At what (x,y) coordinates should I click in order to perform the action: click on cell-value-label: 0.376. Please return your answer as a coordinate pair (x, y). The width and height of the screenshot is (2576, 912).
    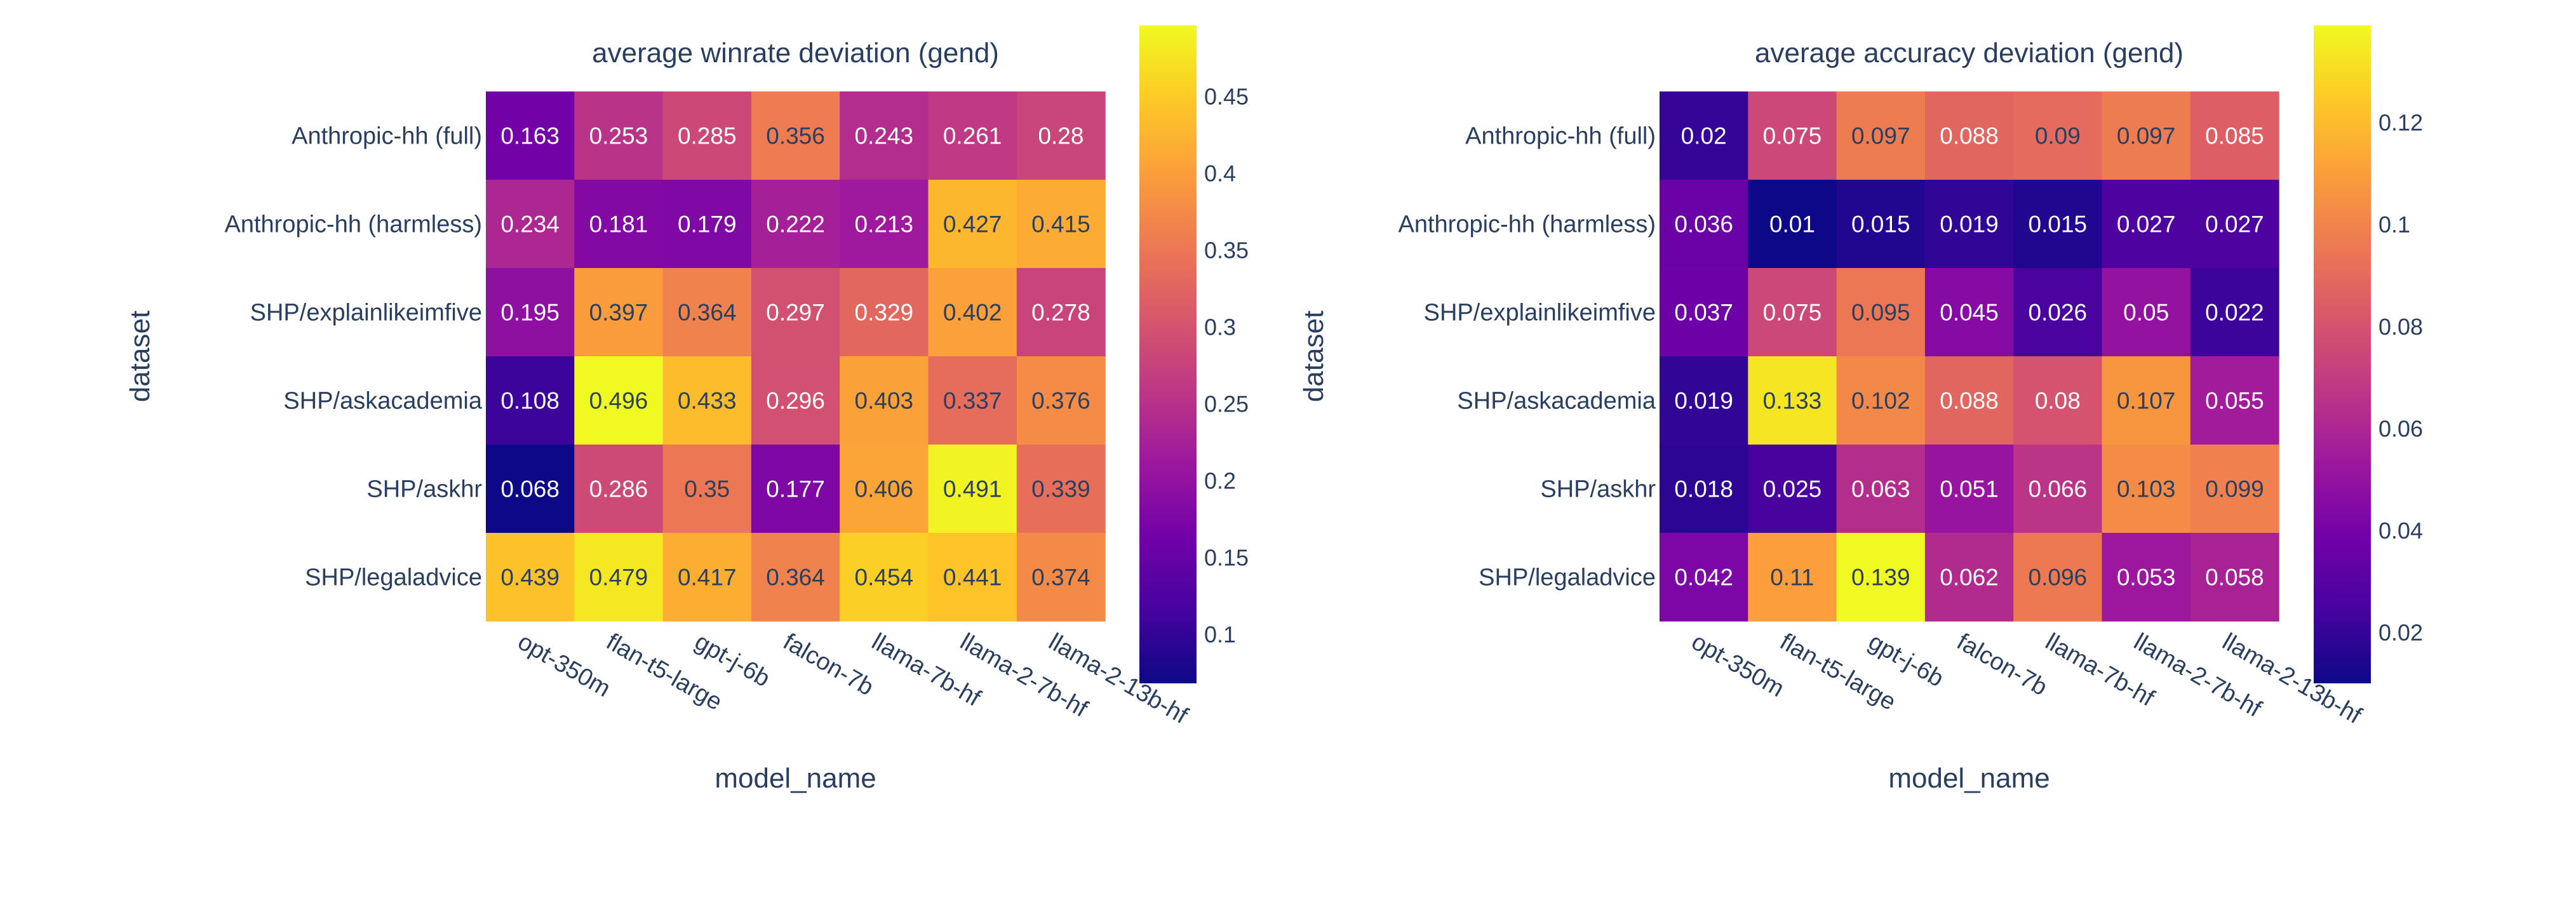
    Looking at the image, I should click on (1060, 401).